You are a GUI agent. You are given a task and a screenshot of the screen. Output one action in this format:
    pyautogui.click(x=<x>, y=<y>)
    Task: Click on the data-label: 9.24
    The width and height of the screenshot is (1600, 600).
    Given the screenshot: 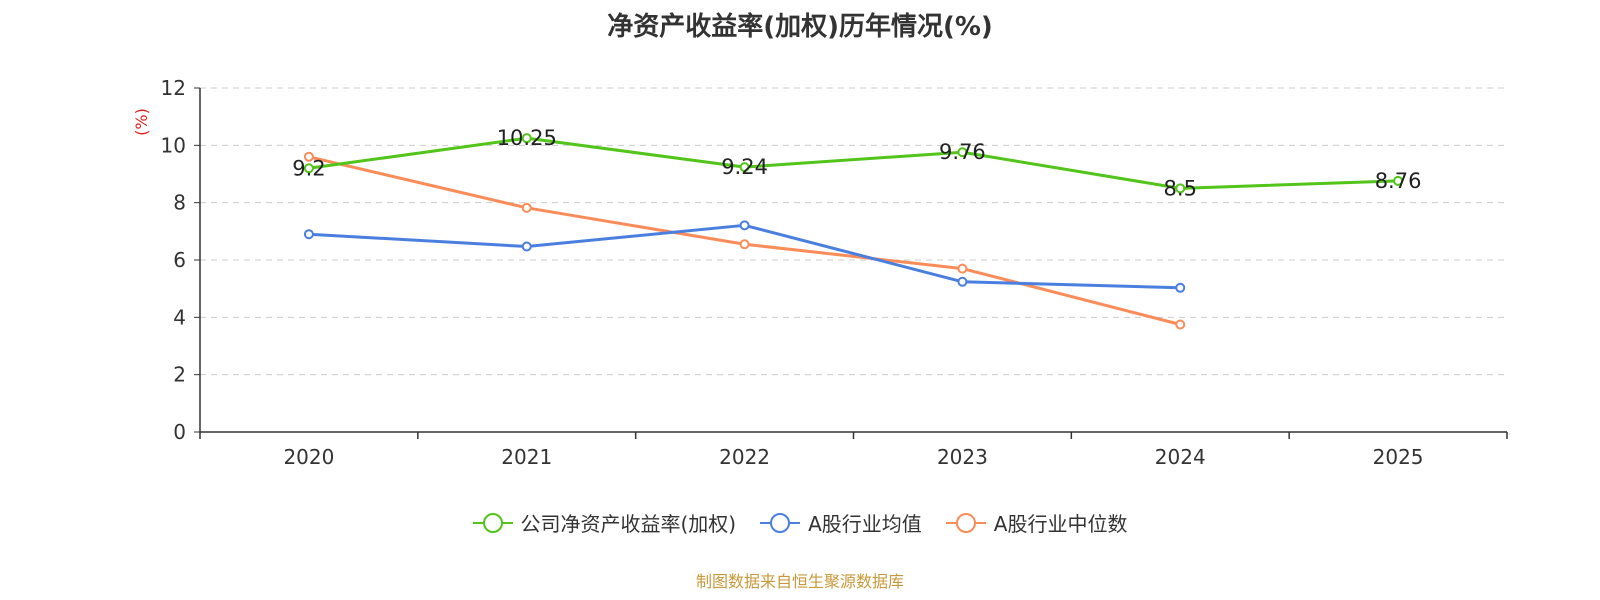 What is the action you would take?
    pyautogui.click(x=744, y=167)
    